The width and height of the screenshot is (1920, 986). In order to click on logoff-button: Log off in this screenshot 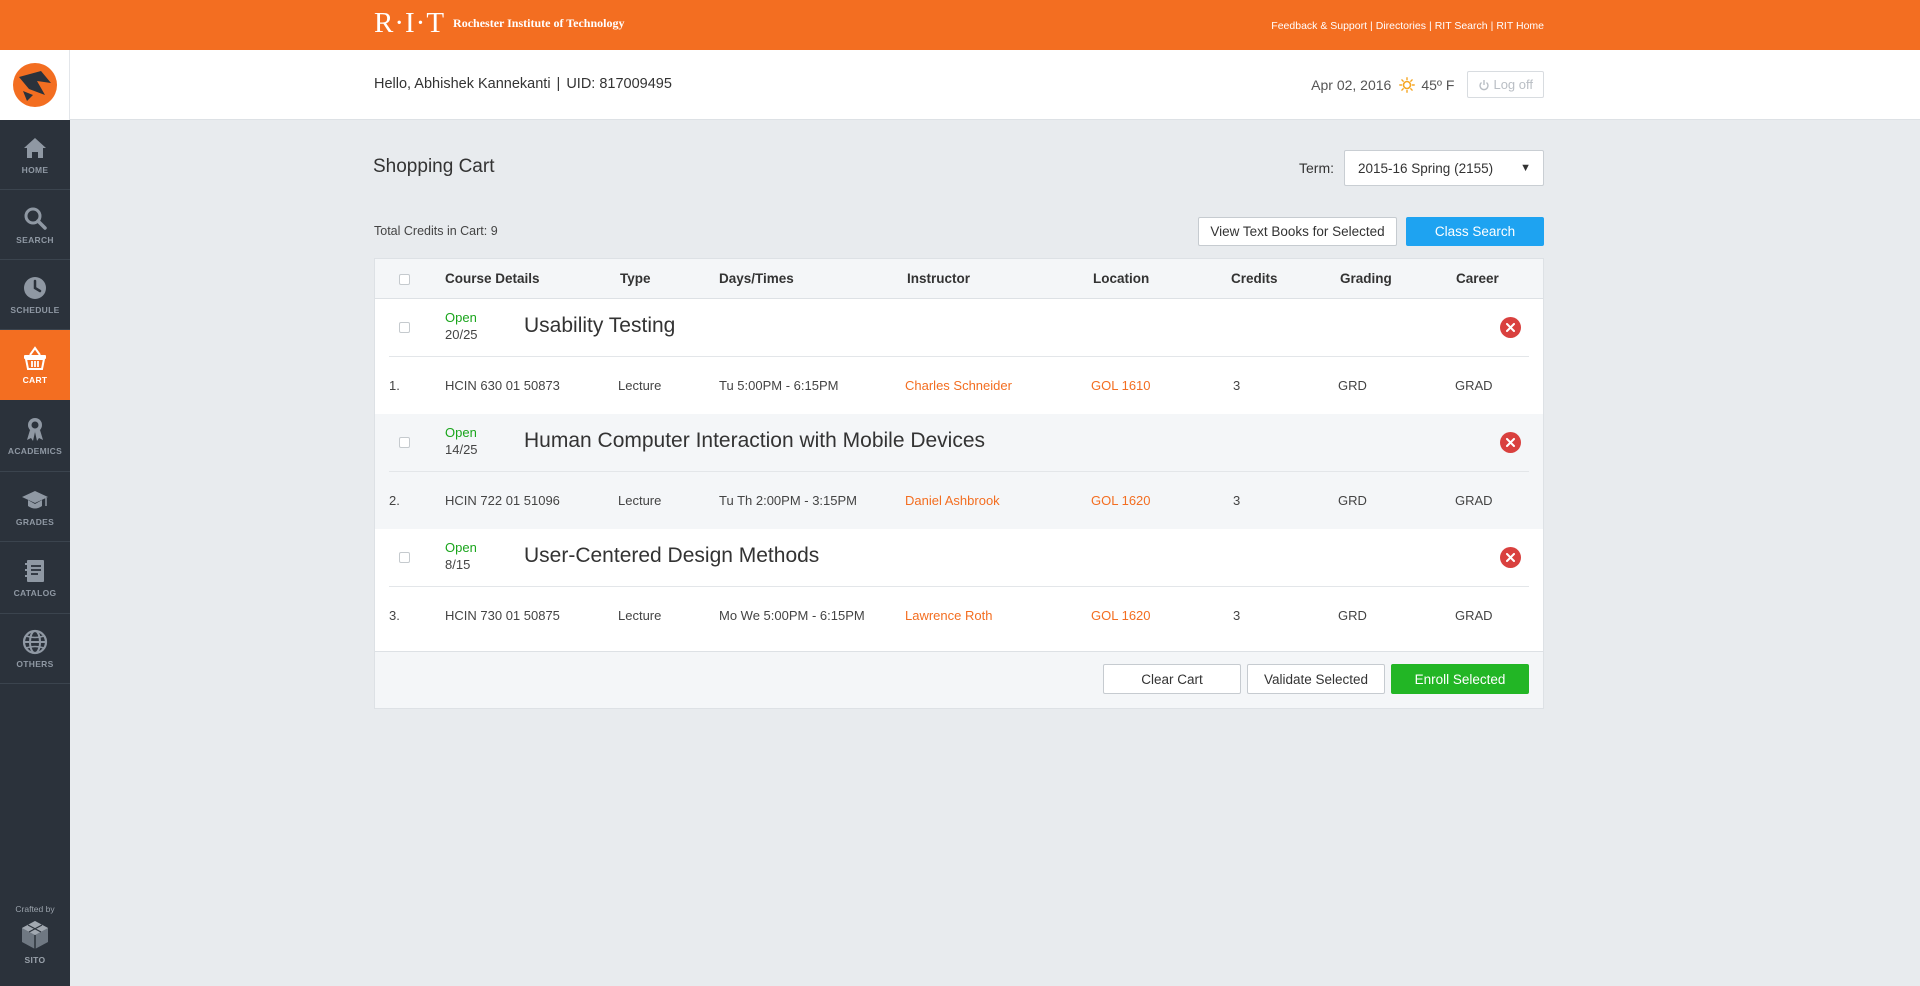, I will do `click(1505, 84)`.